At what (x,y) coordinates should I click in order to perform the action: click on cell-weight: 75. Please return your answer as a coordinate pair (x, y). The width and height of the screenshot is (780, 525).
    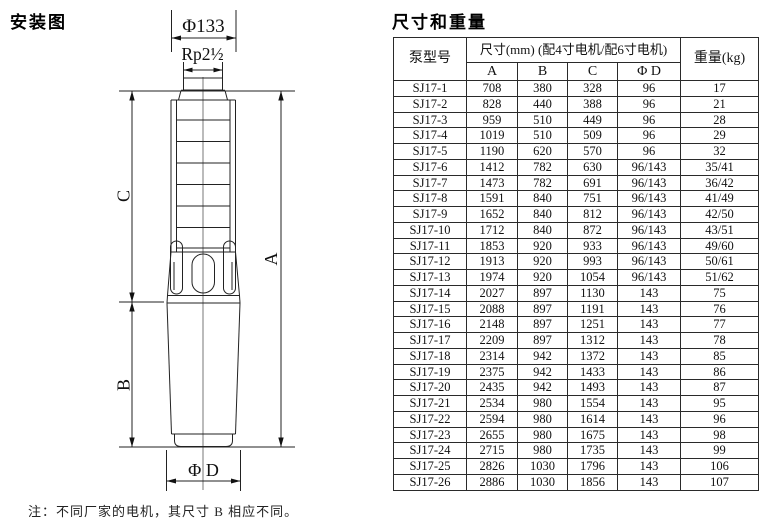
    Looking at the image, I should click on (720, 293).